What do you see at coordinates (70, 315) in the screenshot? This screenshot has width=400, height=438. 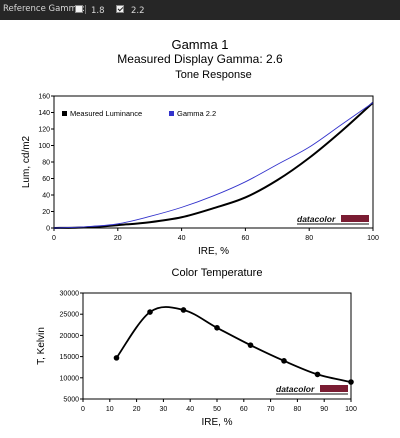 I see `y-tick-label: 25000` at bounding box center [70, 315].